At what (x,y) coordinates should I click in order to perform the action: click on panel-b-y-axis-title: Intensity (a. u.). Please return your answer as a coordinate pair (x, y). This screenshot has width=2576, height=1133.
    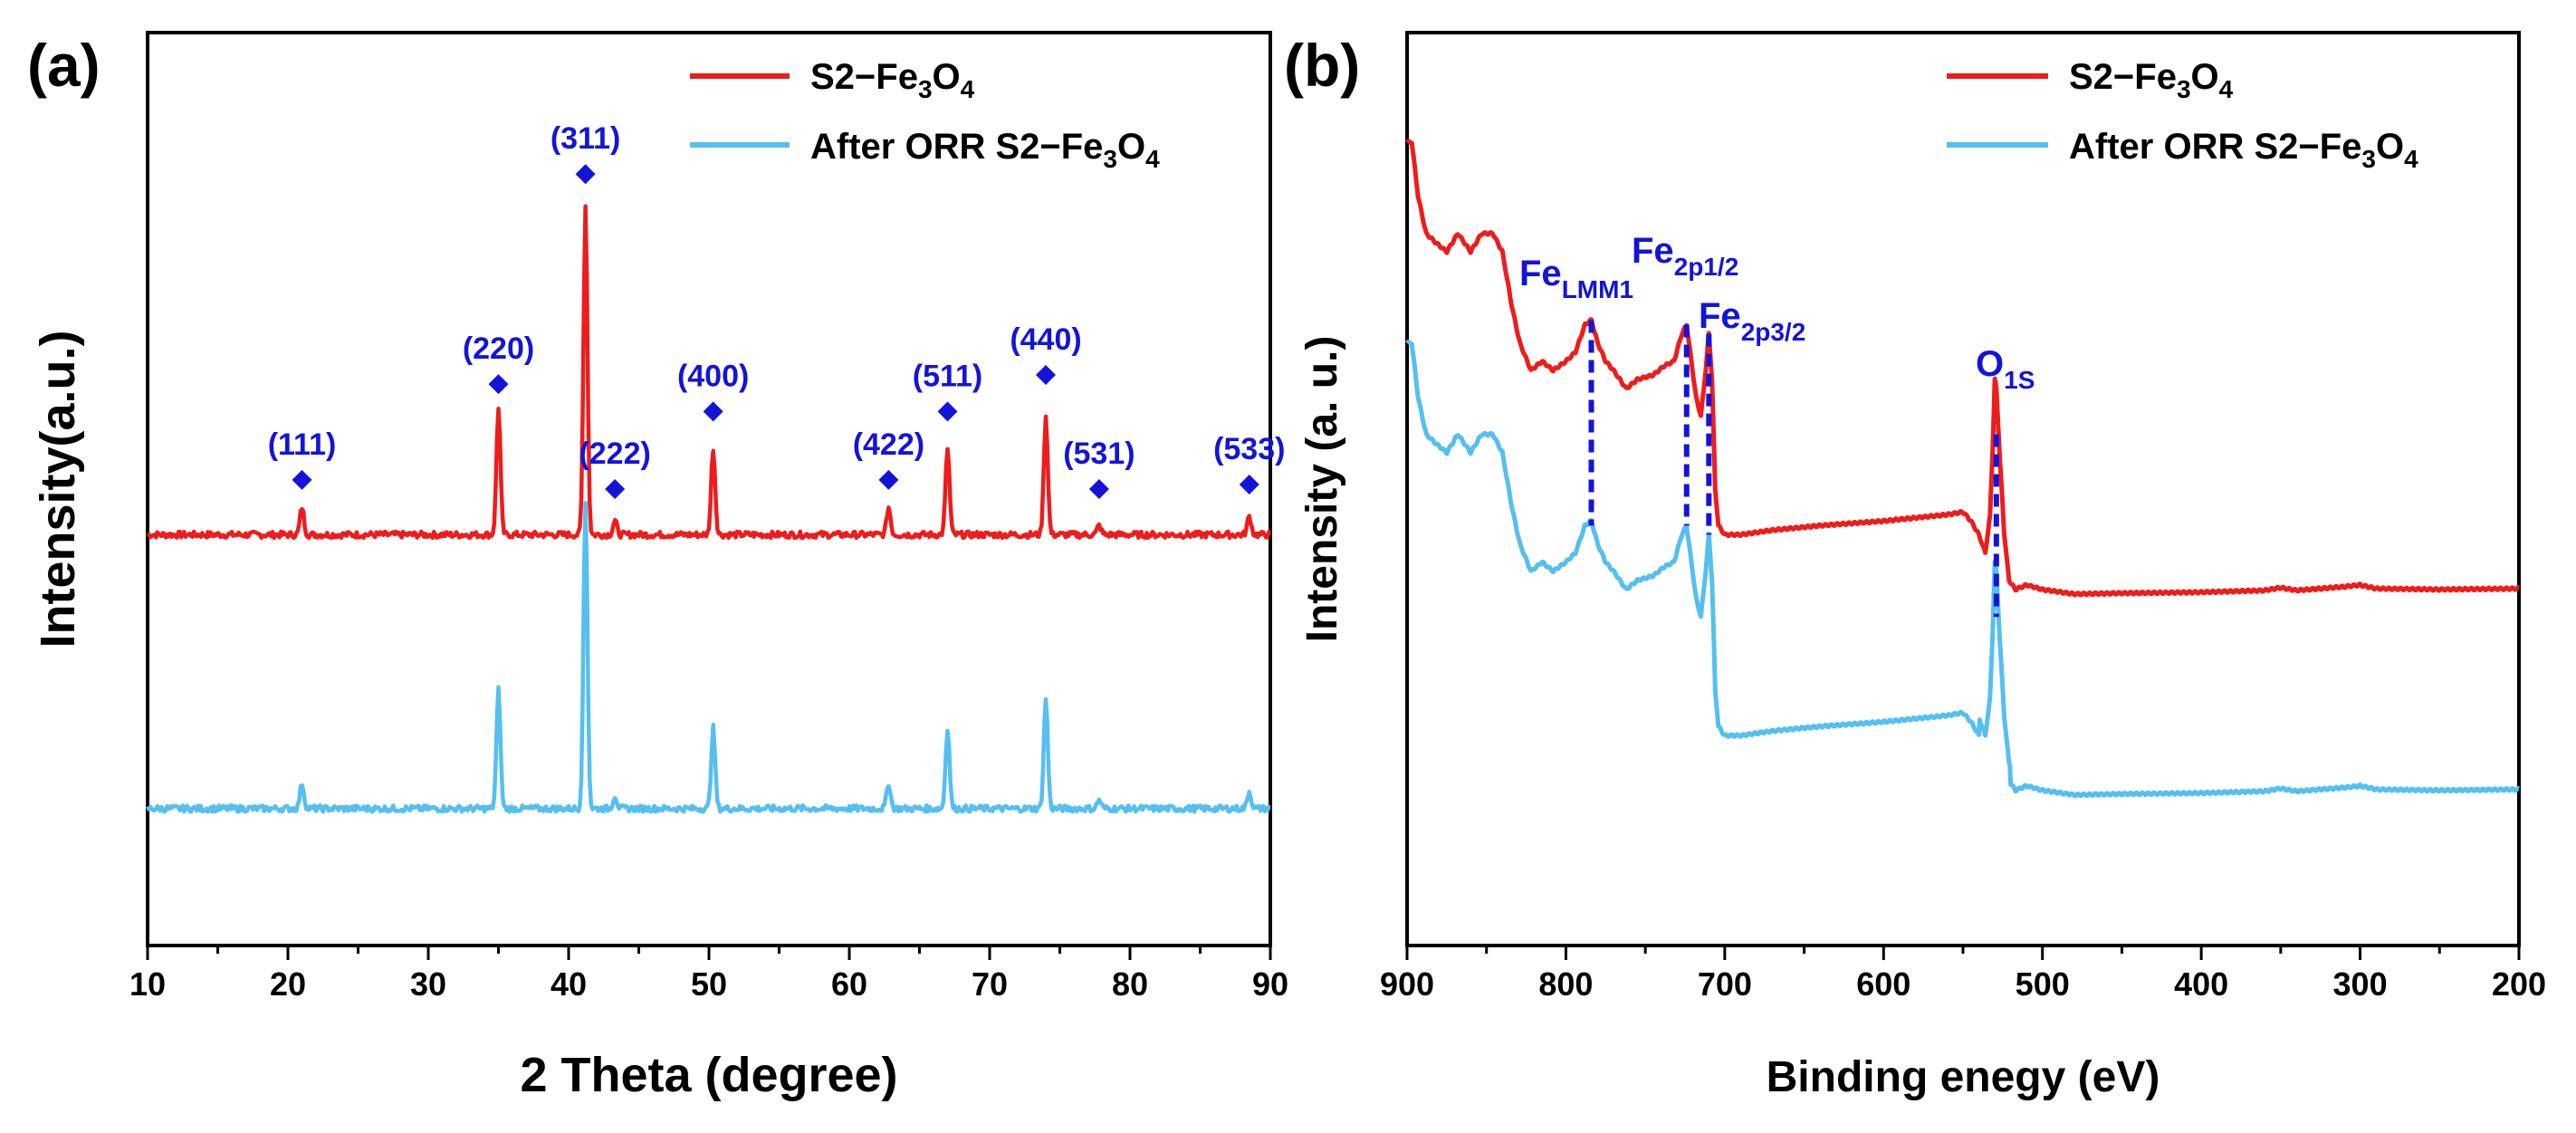
    Looking at the image, I should click on (1322, 489).